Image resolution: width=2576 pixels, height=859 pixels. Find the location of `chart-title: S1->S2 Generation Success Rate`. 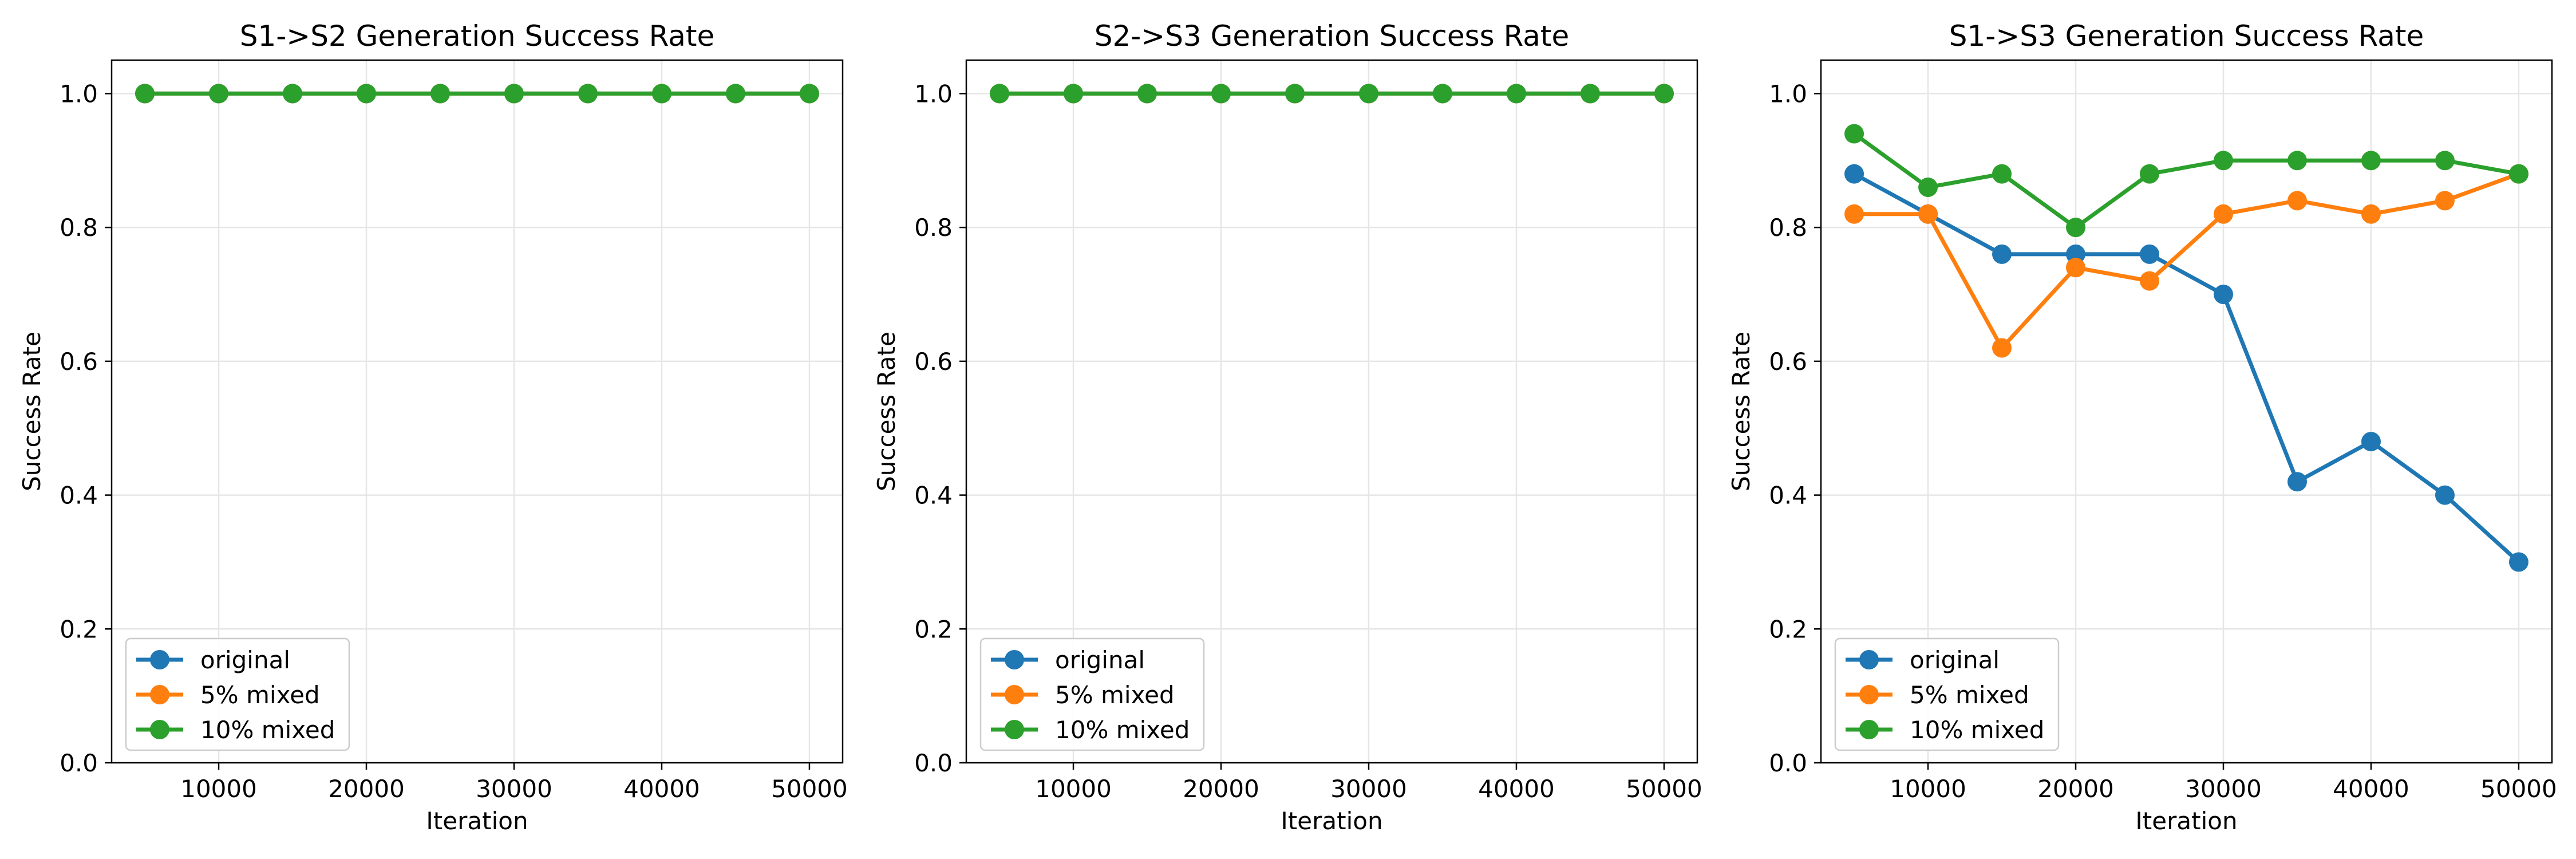

chart-title: S1->S2 Generation Success Rate is located at coordinates (477, 36).